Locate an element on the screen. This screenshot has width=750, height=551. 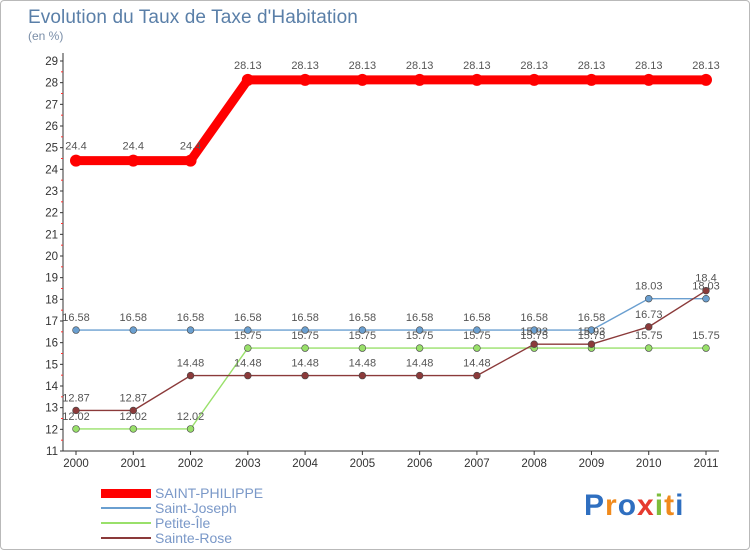
logo-letter: P is located at coordinates (595, 505).